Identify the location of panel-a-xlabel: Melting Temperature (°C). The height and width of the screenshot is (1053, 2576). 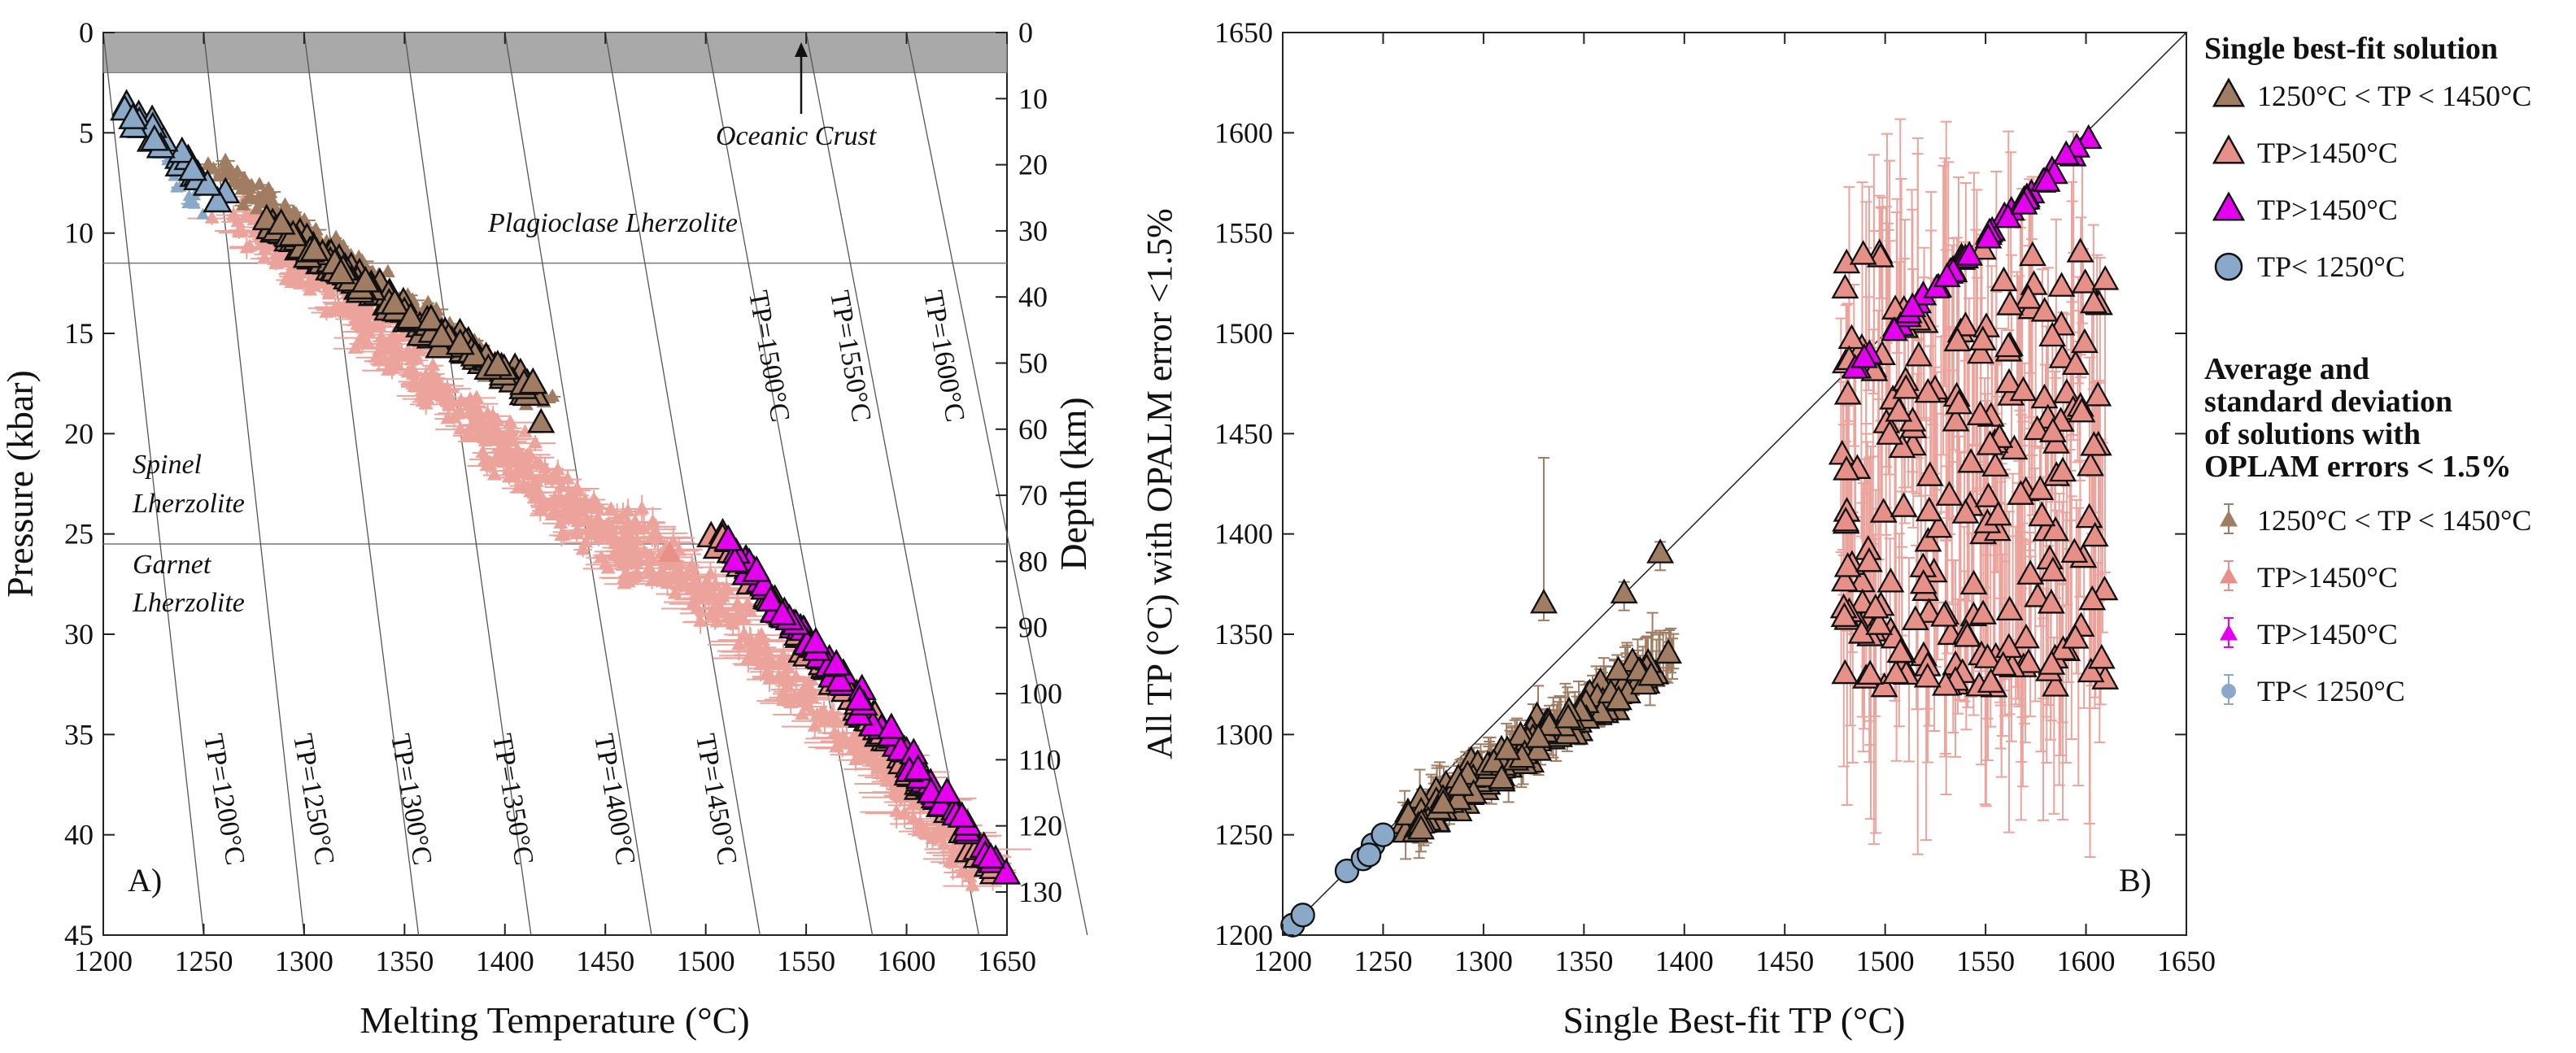
(554, 1020).